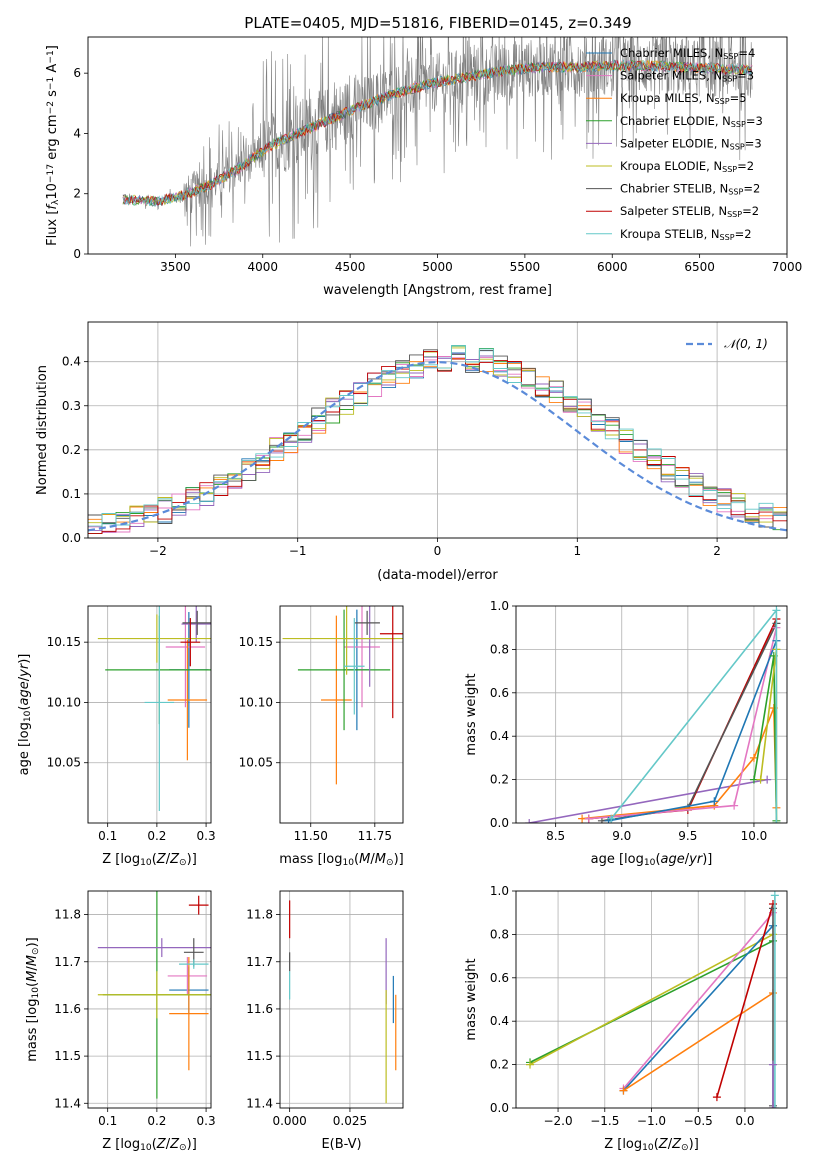 The width and height of the screenshot is (819, 1170). Describe the element at coordinates (256, 702) in the screenshot. I see `y-tick-label: 10.10` at that location.